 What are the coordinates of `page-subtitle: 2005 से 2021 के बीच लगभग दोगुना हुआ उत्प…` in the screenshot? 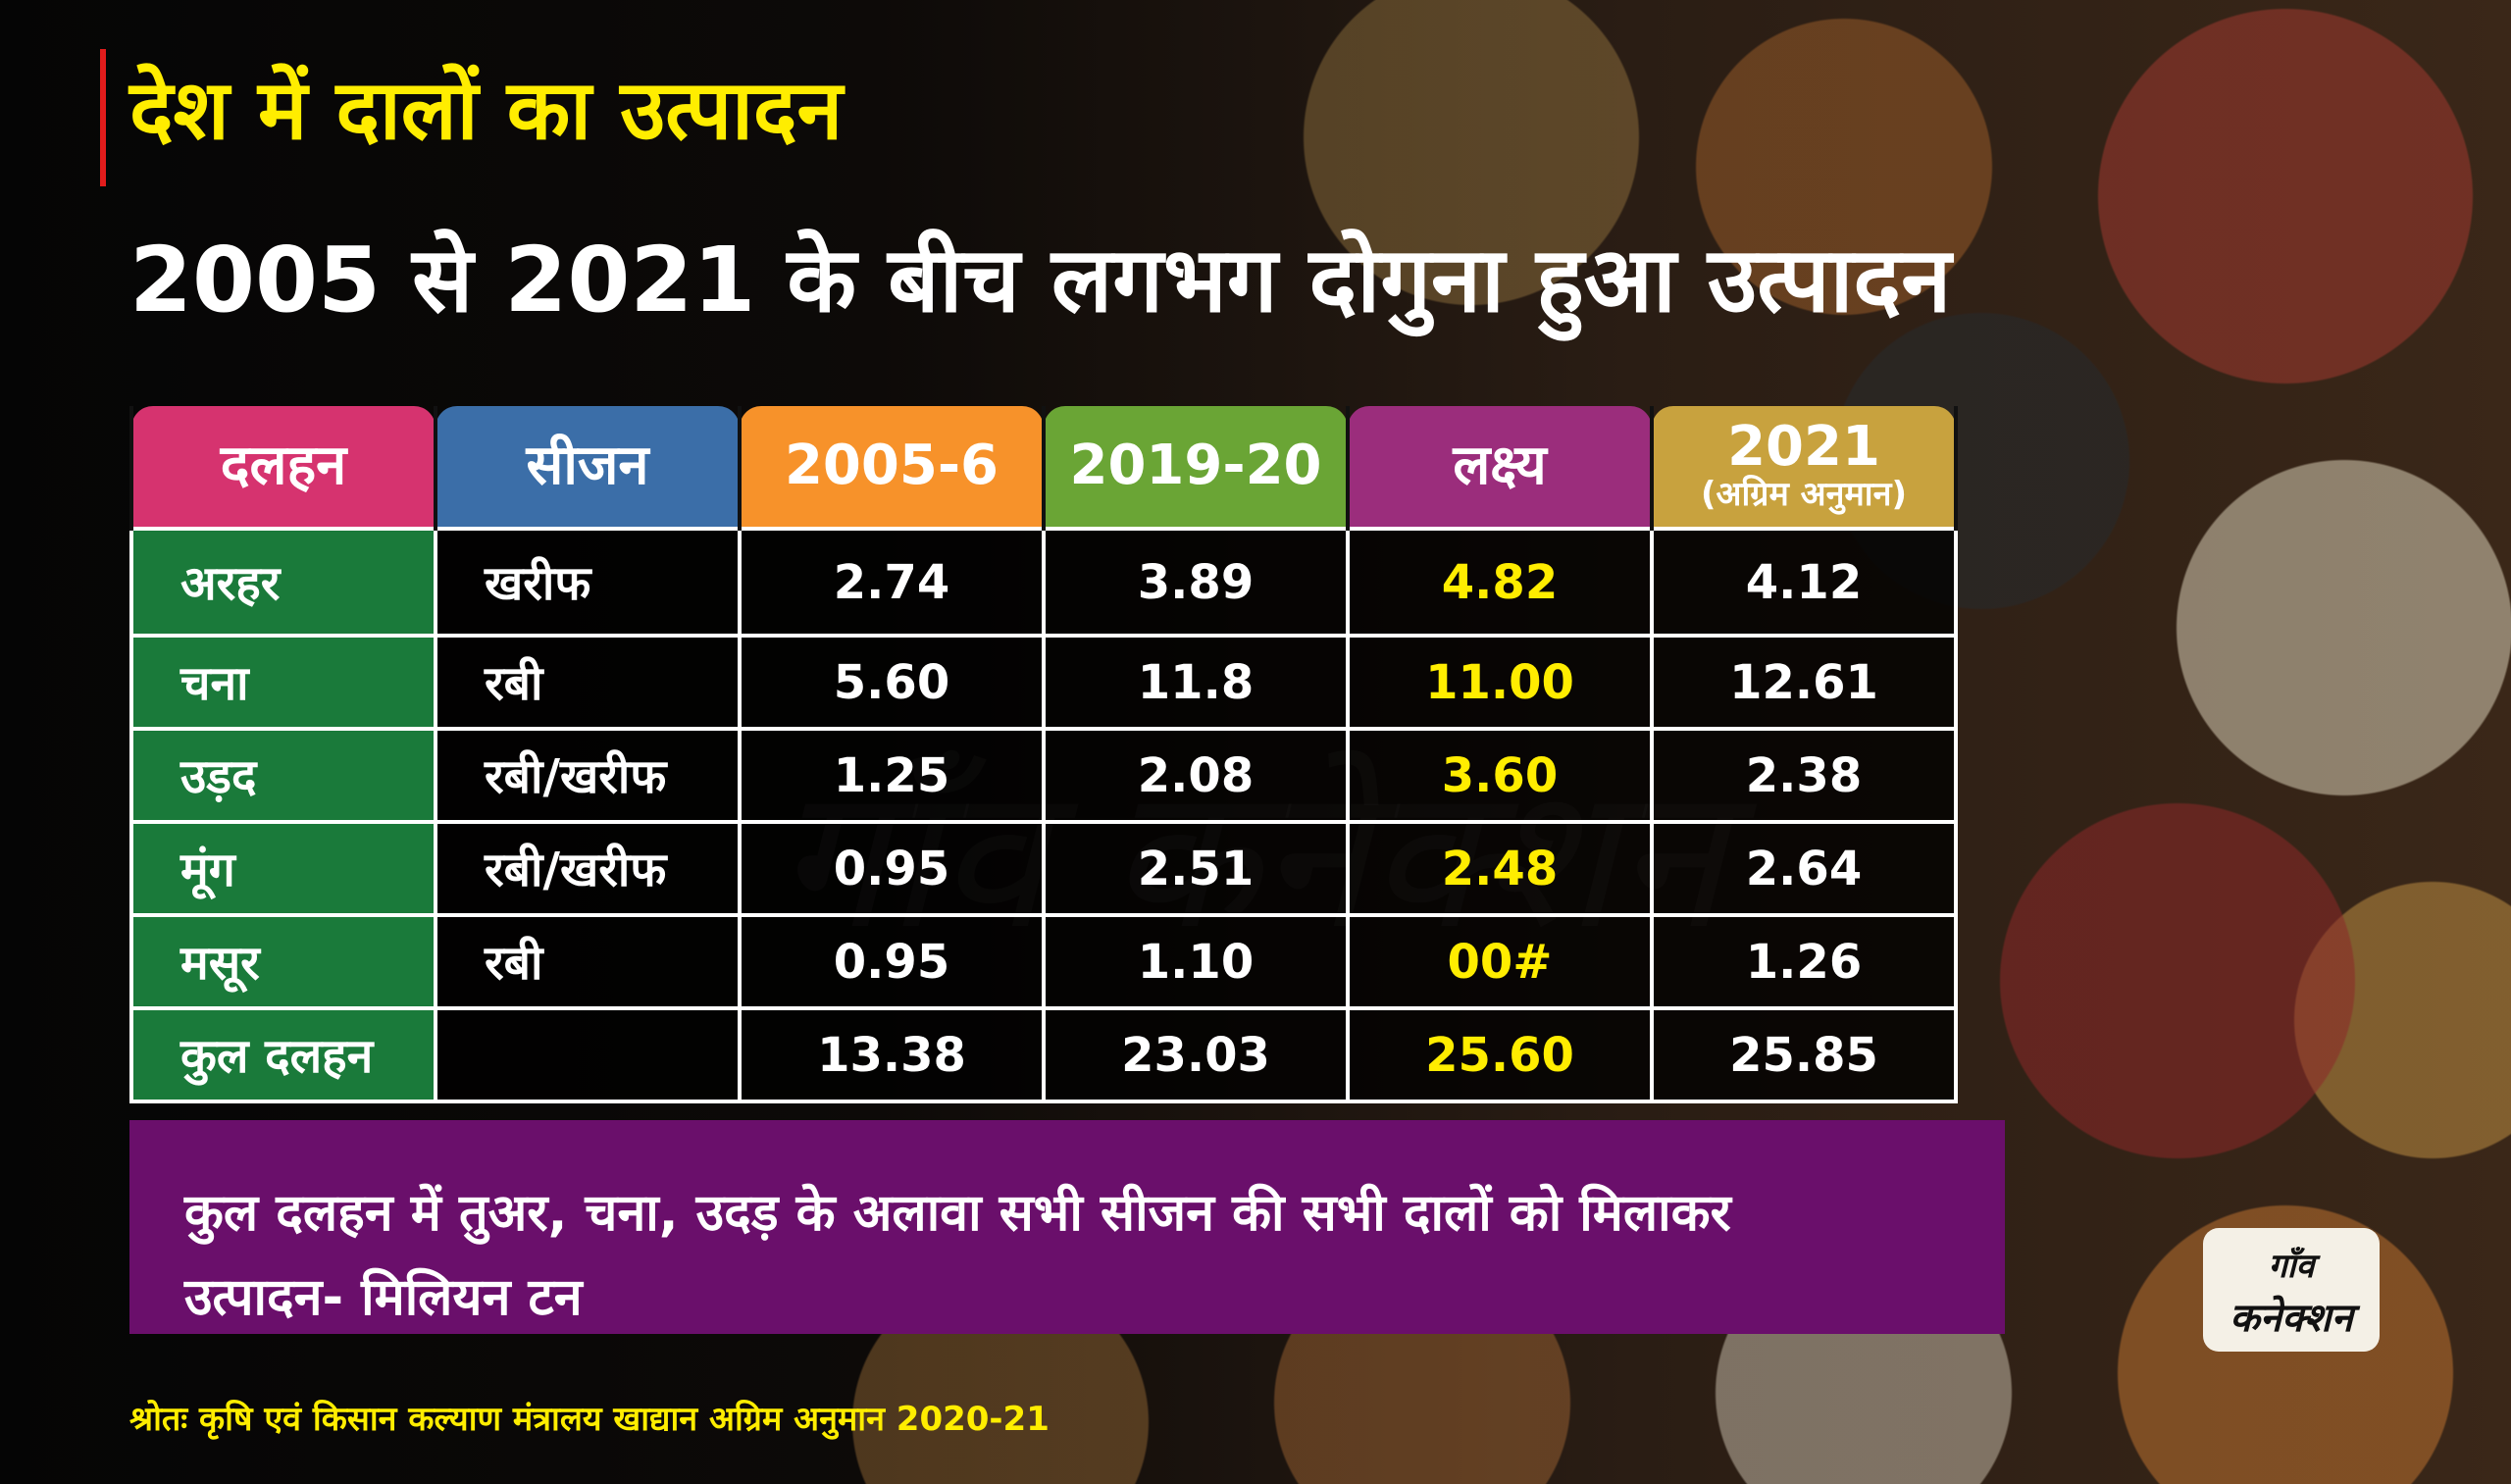 It's located at (1040, 280).